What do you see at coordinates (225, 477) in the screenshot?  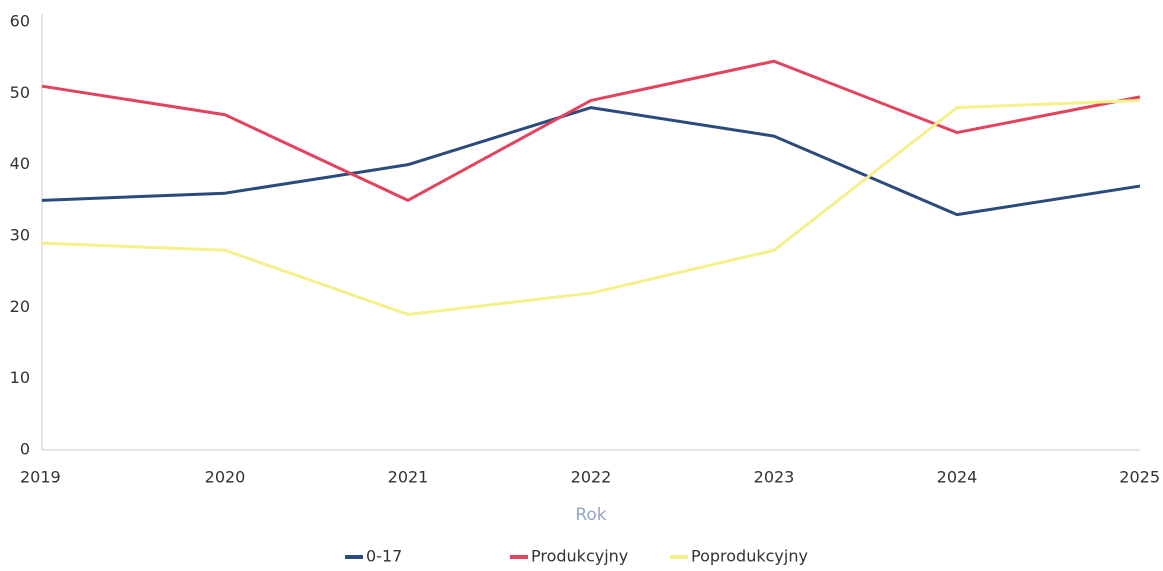 I see `x-tick-label: 2020` at bounding box center [225, 477].